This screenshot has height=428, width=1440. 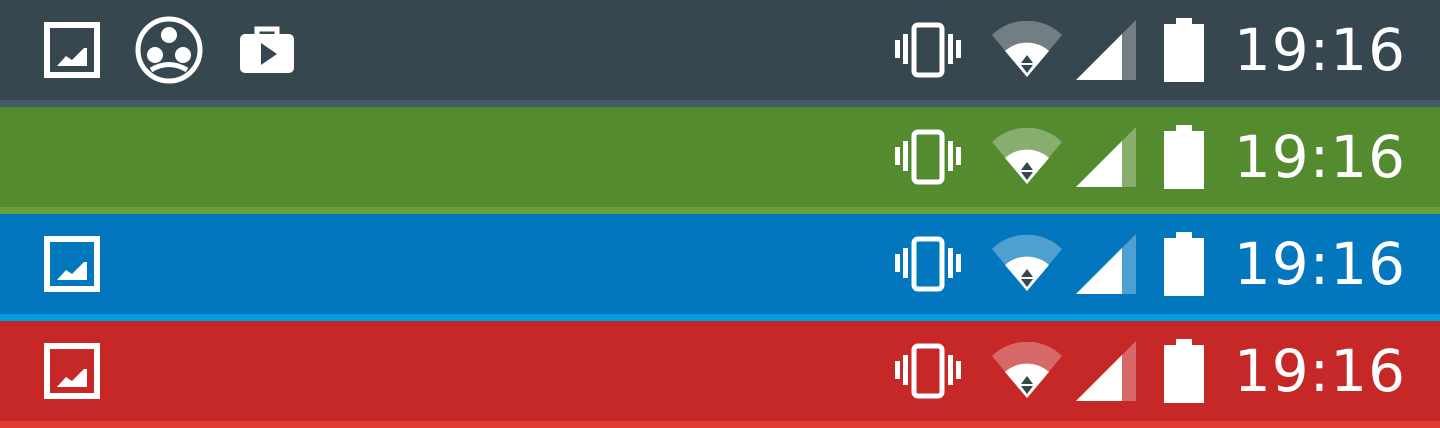 I want to click on hangouts-icon, so click(x=169, y=50).